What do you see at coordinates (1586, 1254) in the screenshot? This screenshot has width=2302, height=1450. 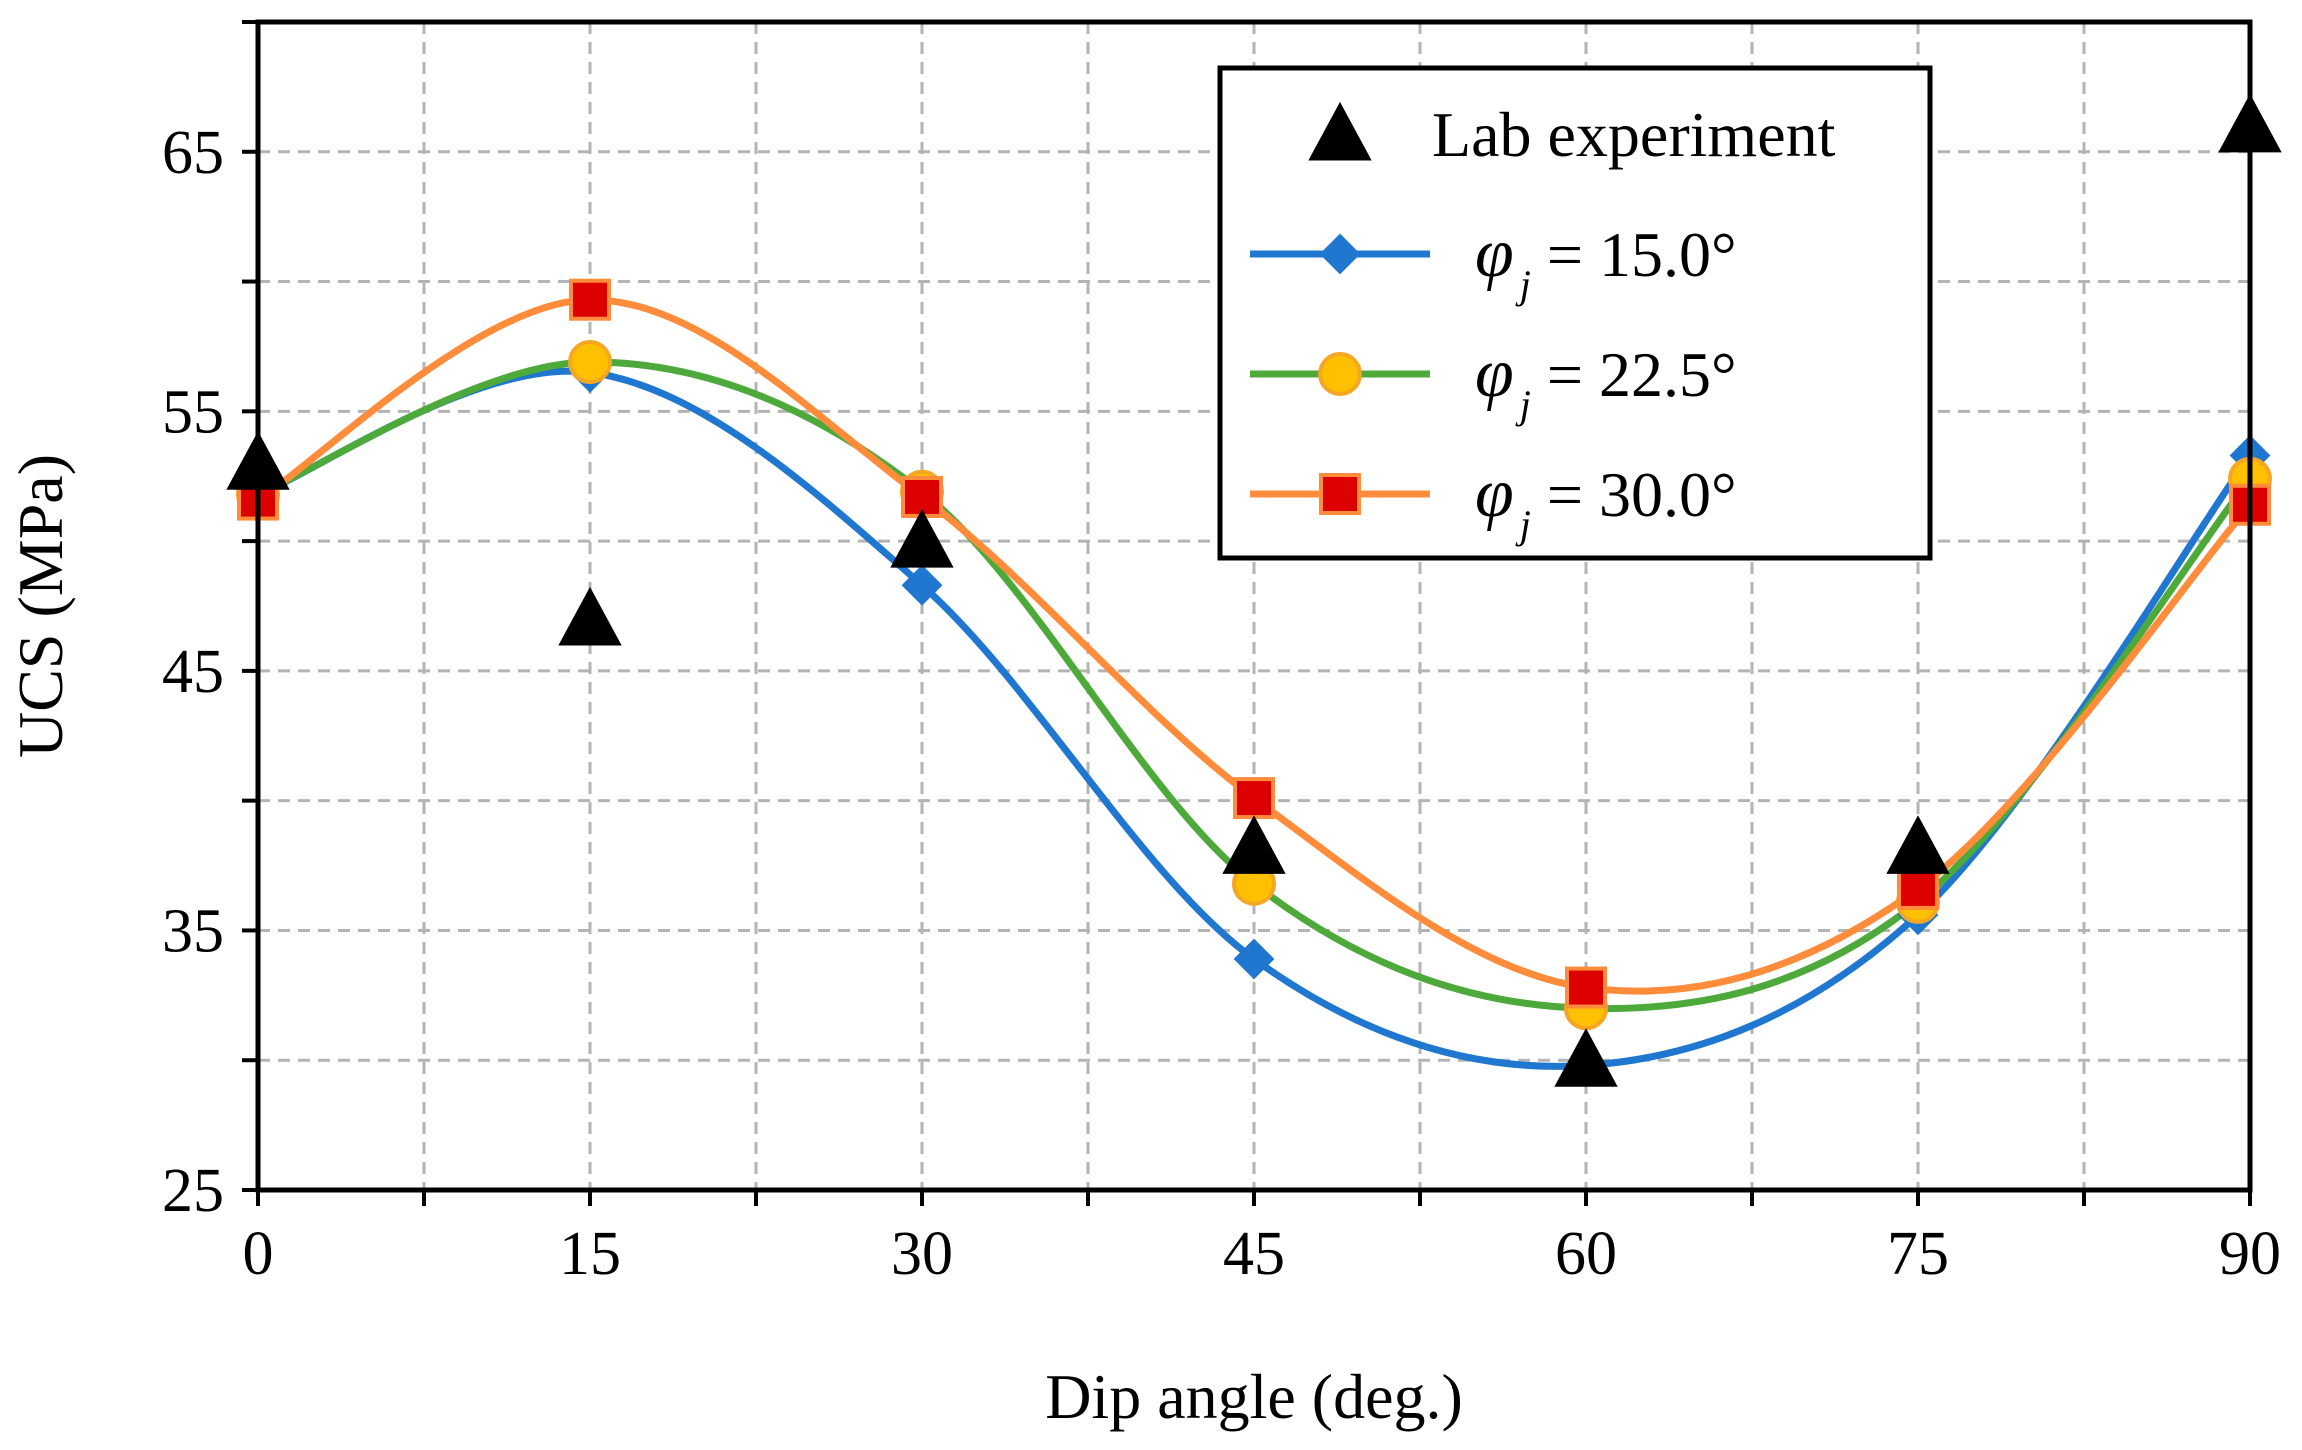 I see `x-tick-label: 60` at bounding box center [1586, 1254].